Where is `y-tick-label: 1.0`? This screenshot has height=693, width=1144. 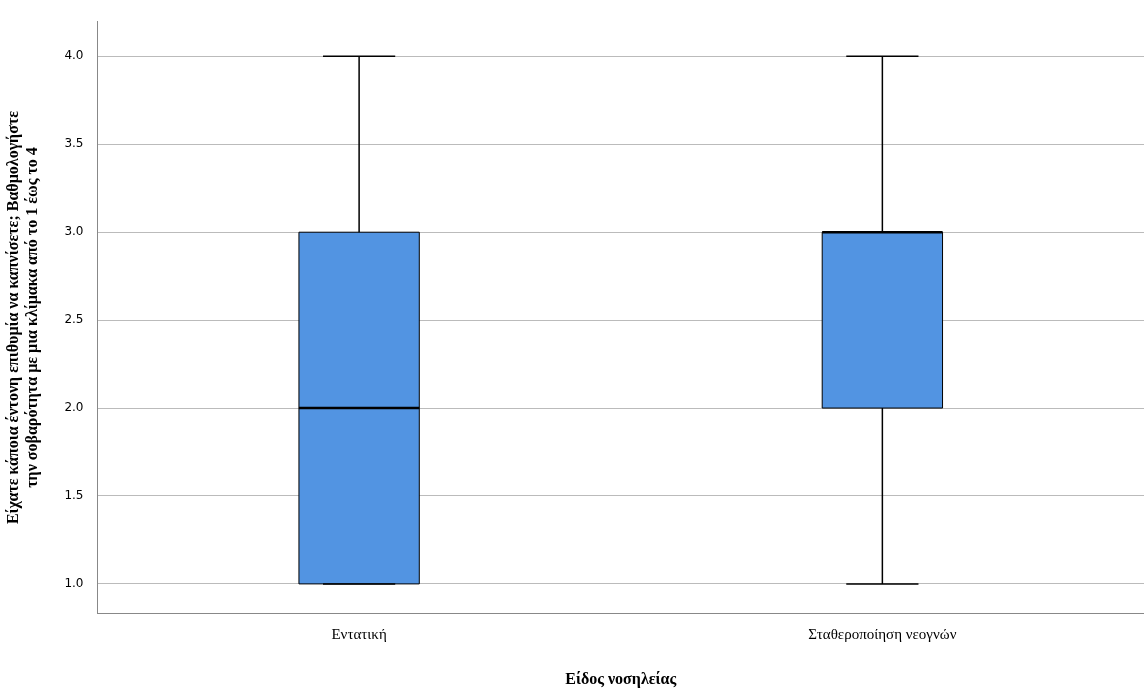
y-tick-label: 1.0 is located at coordinates (74, 583).